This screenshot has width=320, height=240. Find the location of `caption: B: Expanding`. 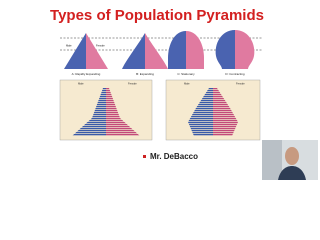

caption: B: Expanding is located at coordinates (145, 74).